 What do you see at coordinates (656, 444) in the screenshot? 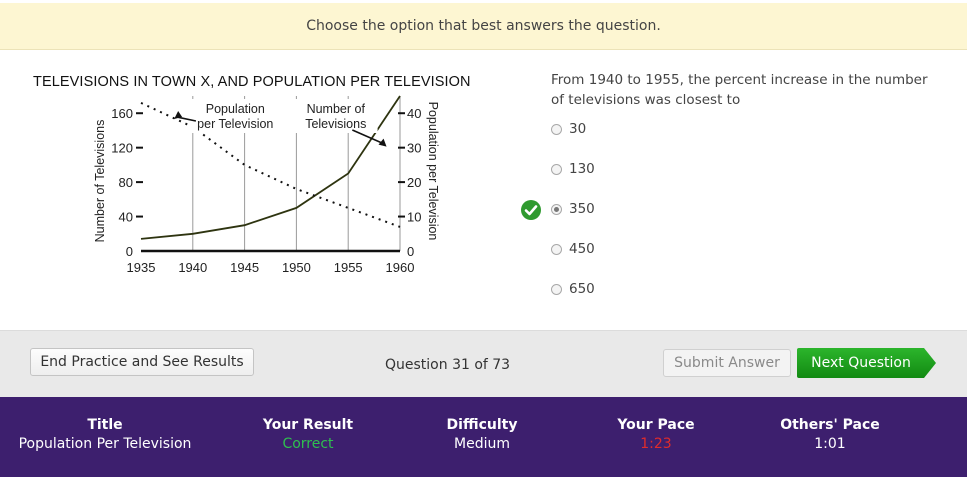
I see `stat-value: 1:23` at bounding box center [656, 444].